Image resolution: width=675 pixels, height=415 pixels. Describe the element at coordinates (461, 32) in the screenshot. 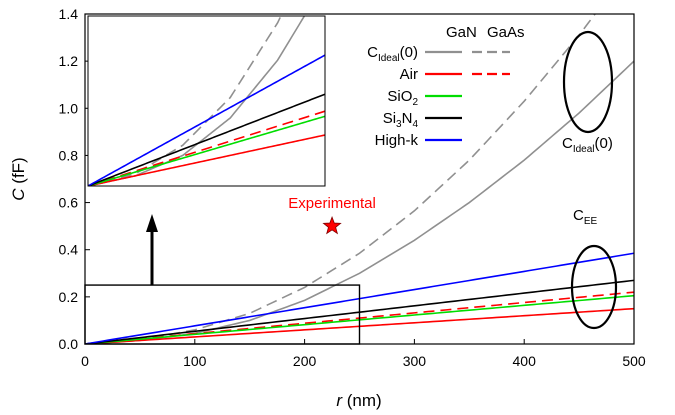

I see `legend-header-gan: GaN` at that location.